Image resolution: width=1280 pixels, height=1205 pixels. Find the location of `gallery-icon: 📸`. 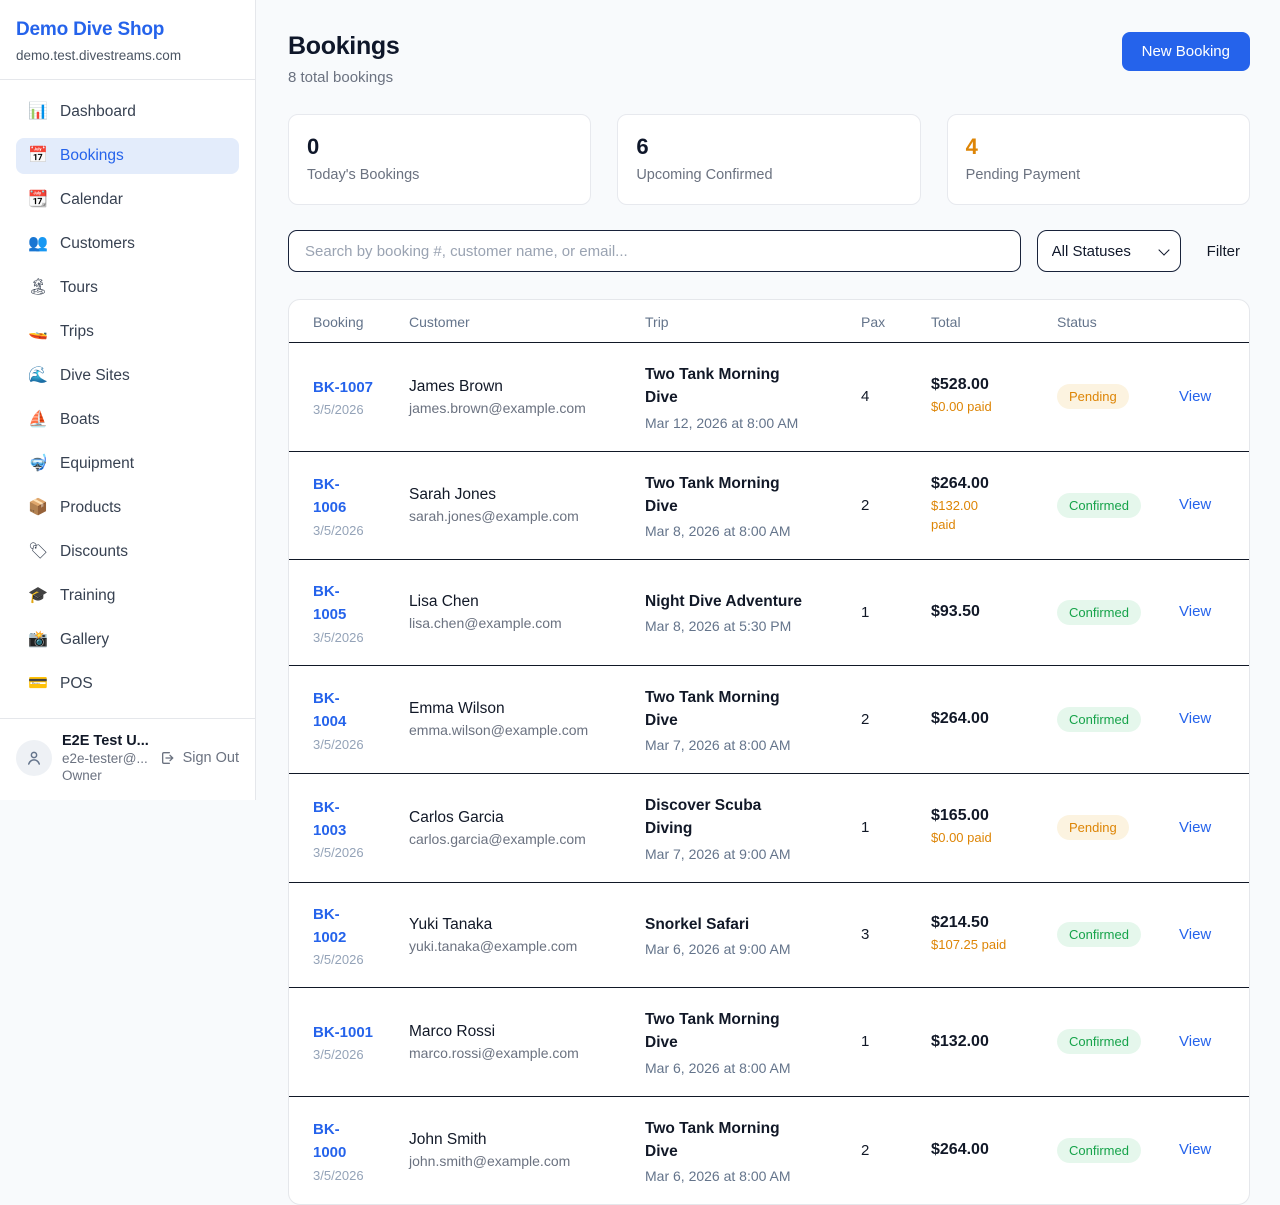

gallery-icon: 📸 is located at coordinates (38, 639).